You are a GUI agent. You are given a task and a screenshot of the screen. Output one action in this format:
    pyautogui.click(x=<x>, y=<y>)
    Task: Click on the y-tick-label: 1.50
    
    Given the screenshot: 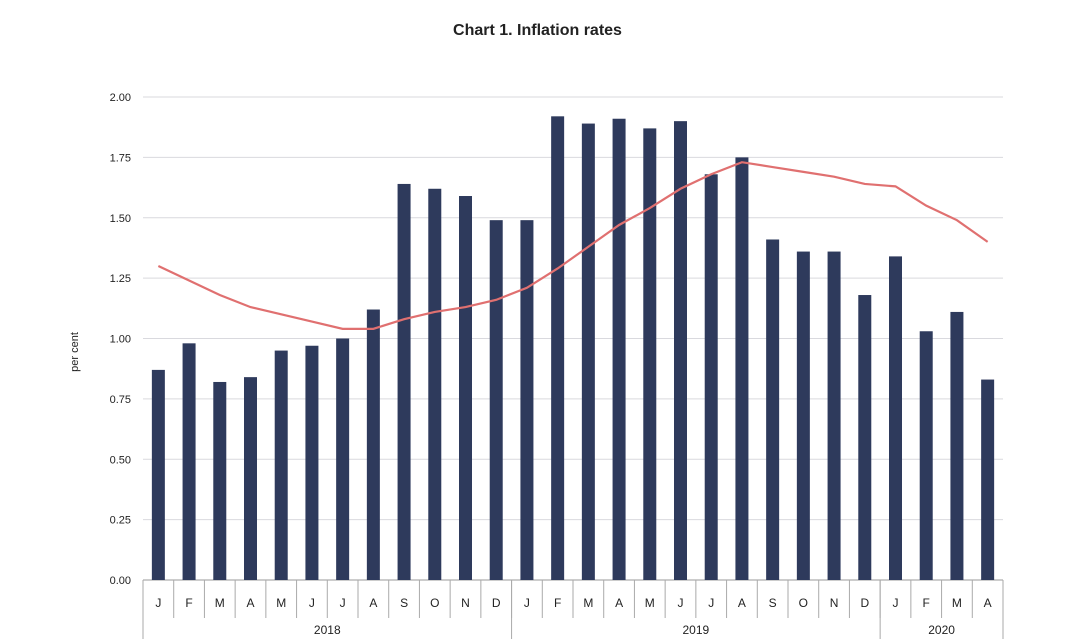 What is the action you would take?
    pyautogui.click(x=120, y=219)
    